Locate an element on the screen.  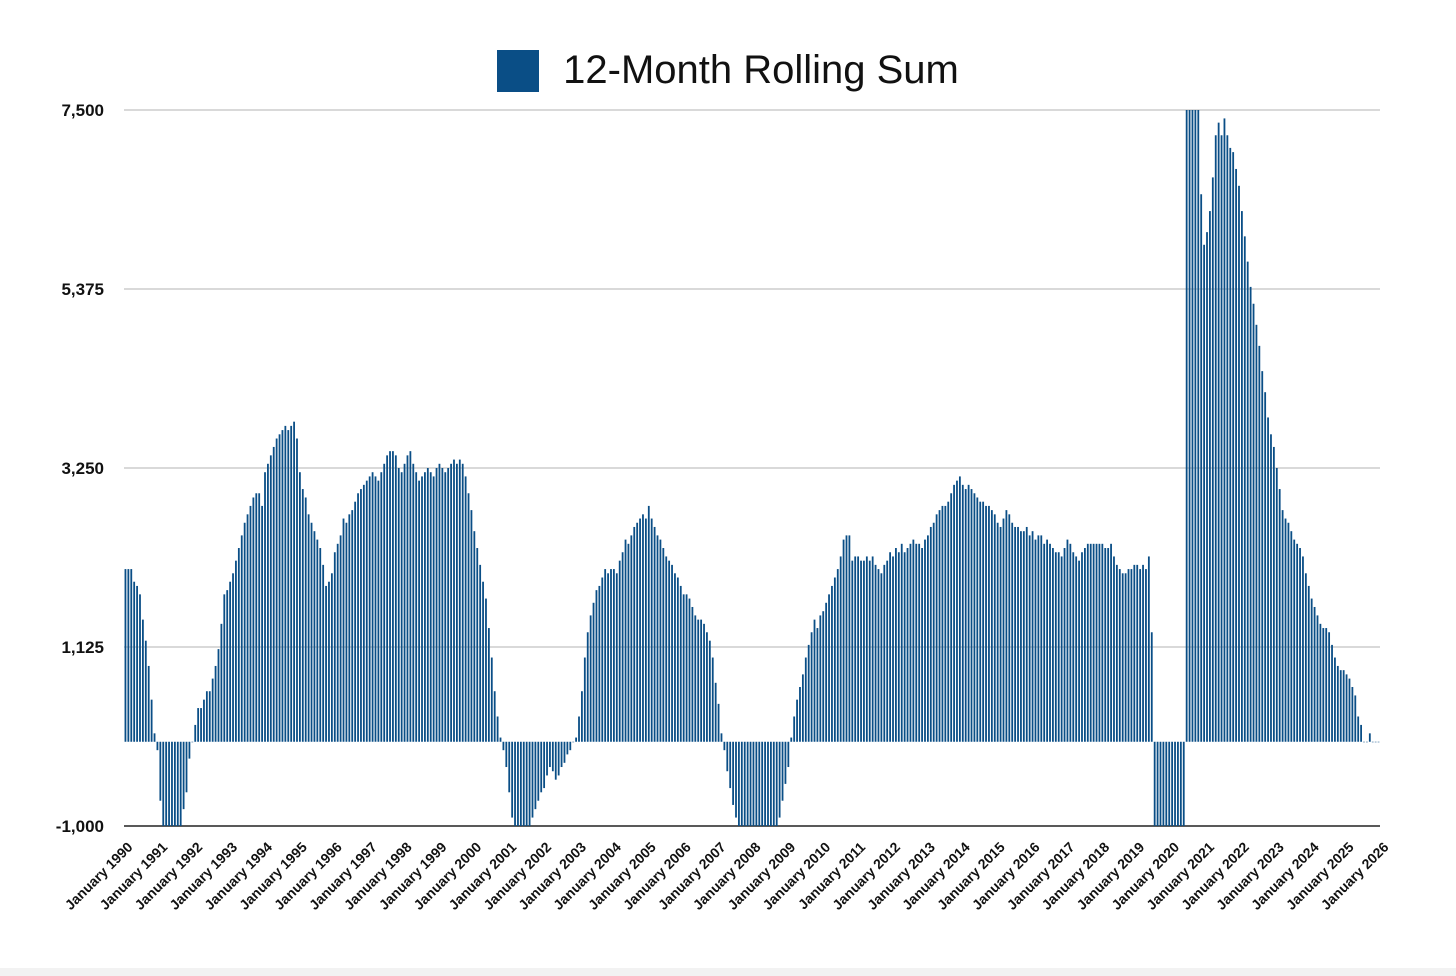
y-axis-tick-labels: -1,000 1,125 3,250 5,375 7,500 is located at coordinates (80, 468).